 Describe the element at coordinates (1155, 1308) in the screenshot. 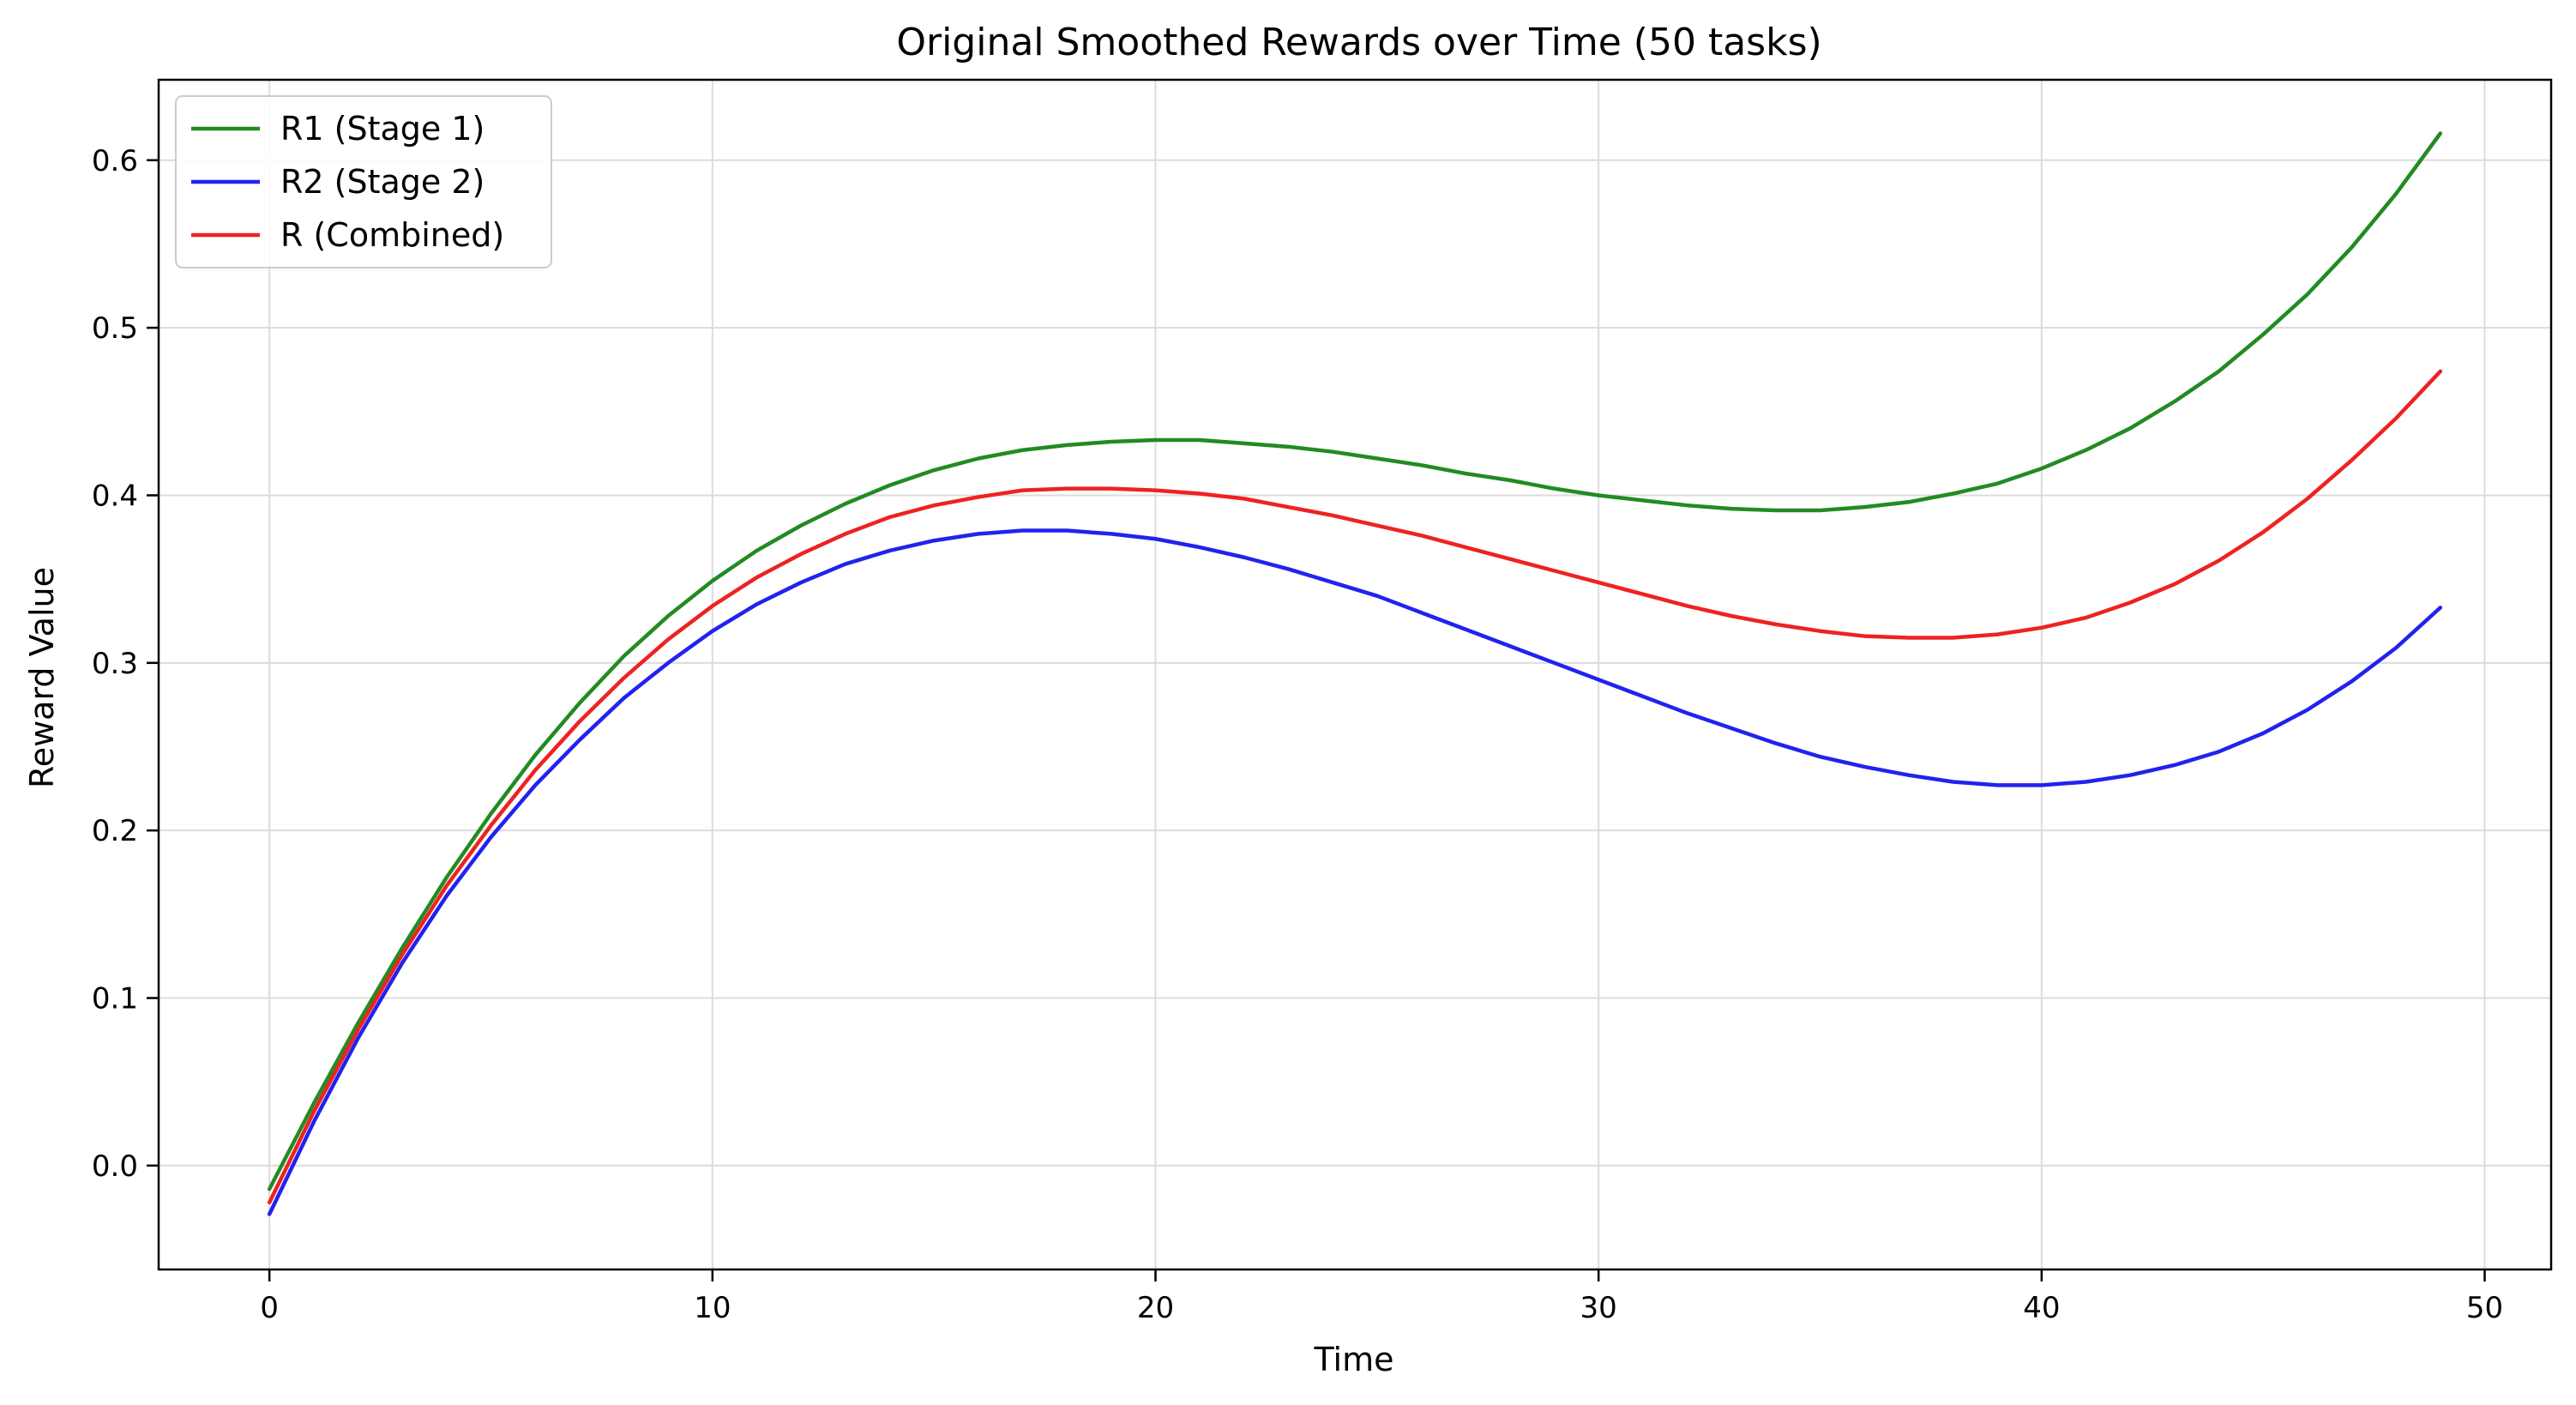

I see `x-tick-label: 20` at that location.